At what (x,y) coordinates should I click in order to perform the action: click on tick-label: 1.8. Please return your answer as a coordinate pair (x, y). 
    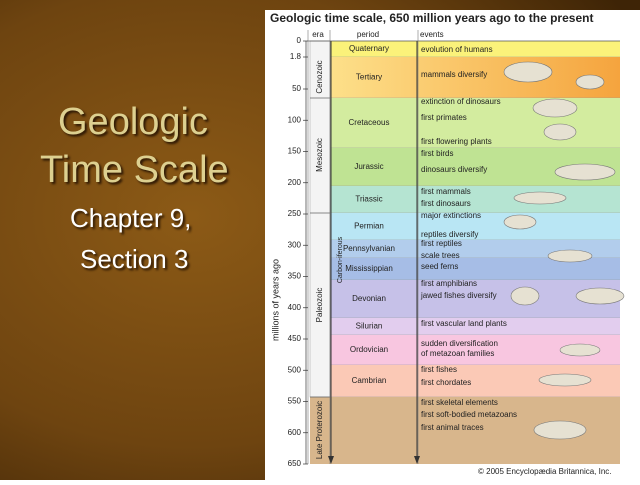
    Looking at the image, I should click on (296, 56).